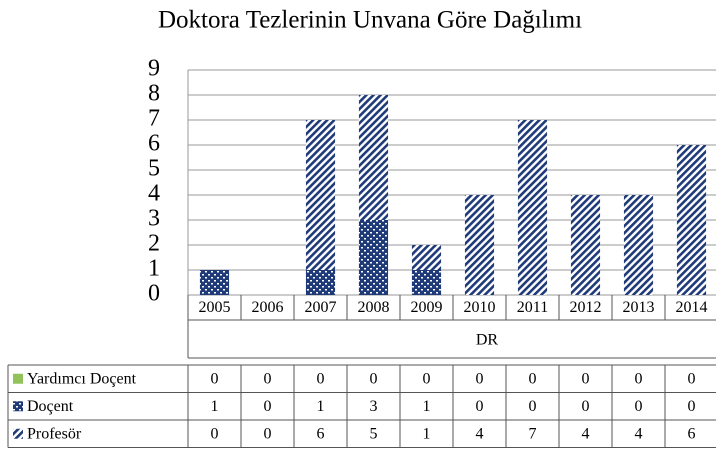 The height and width of the screenshot is (464, 716). What do you see at coordinates (154, 219) in the screenshot?
I see `y-tick-label: 3` at bounding box center [154, 219].